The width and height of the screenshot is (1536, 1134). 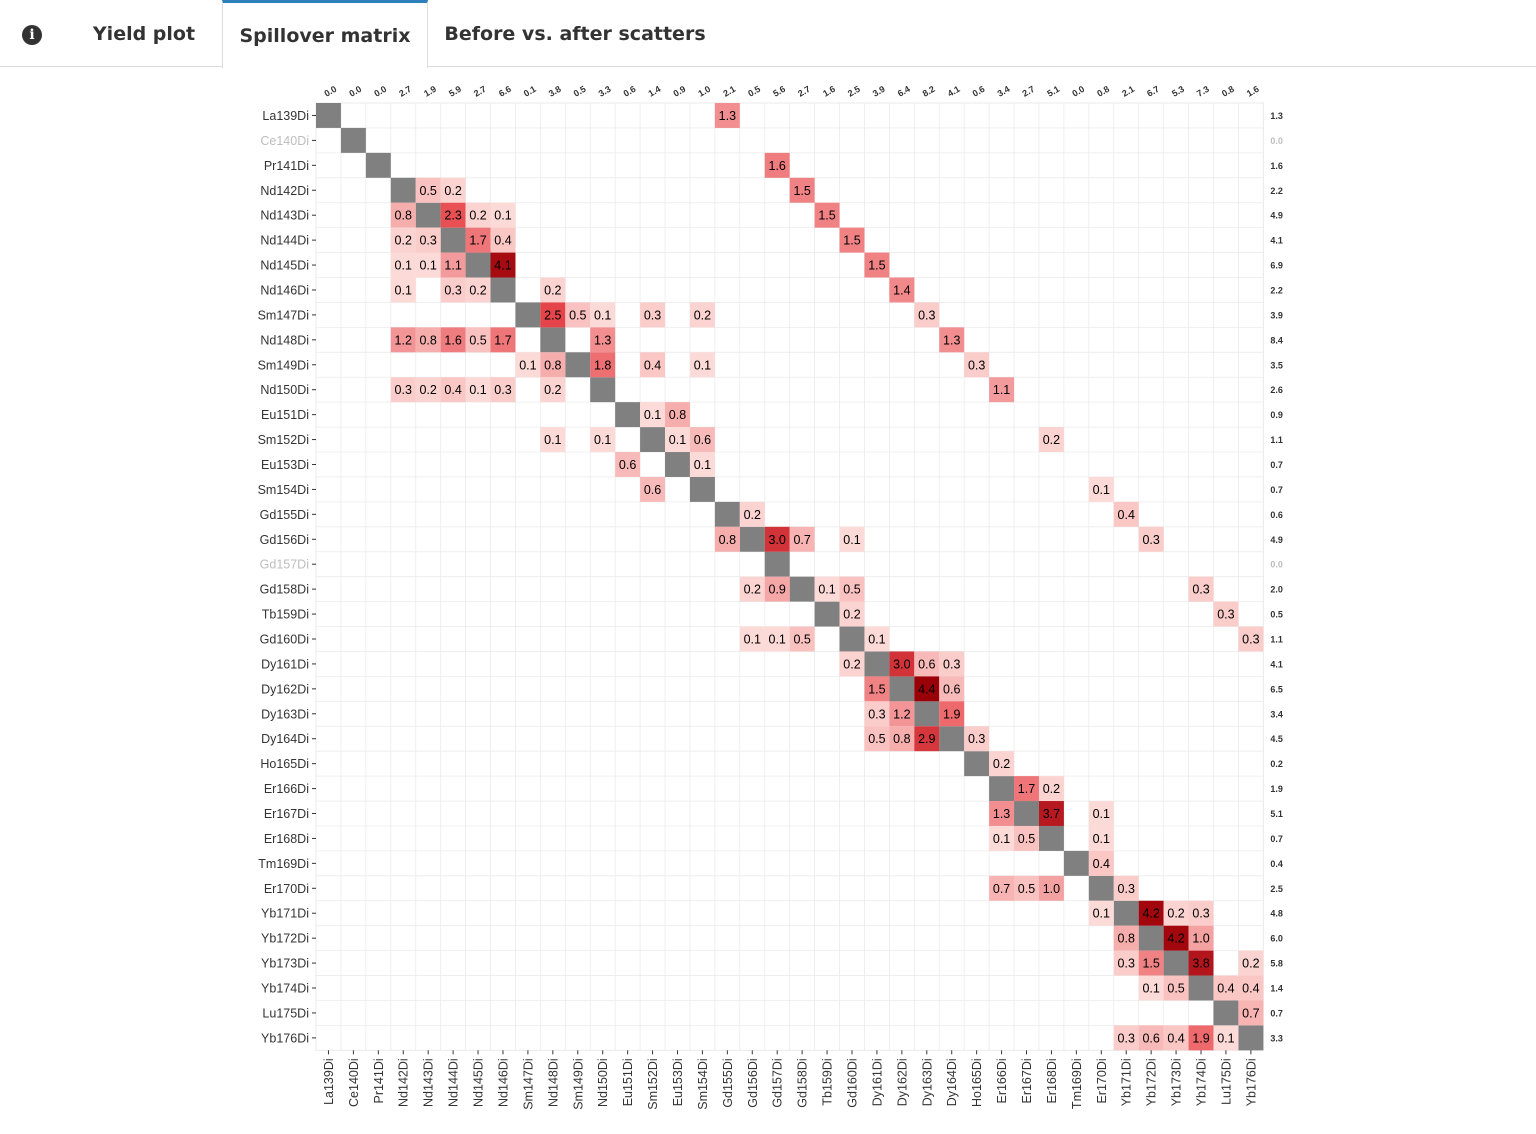 What do you see at coordinates (951, 714) in the screenshot?
I see `cell-value-label: 1.9` at bounding box center [951, 714].